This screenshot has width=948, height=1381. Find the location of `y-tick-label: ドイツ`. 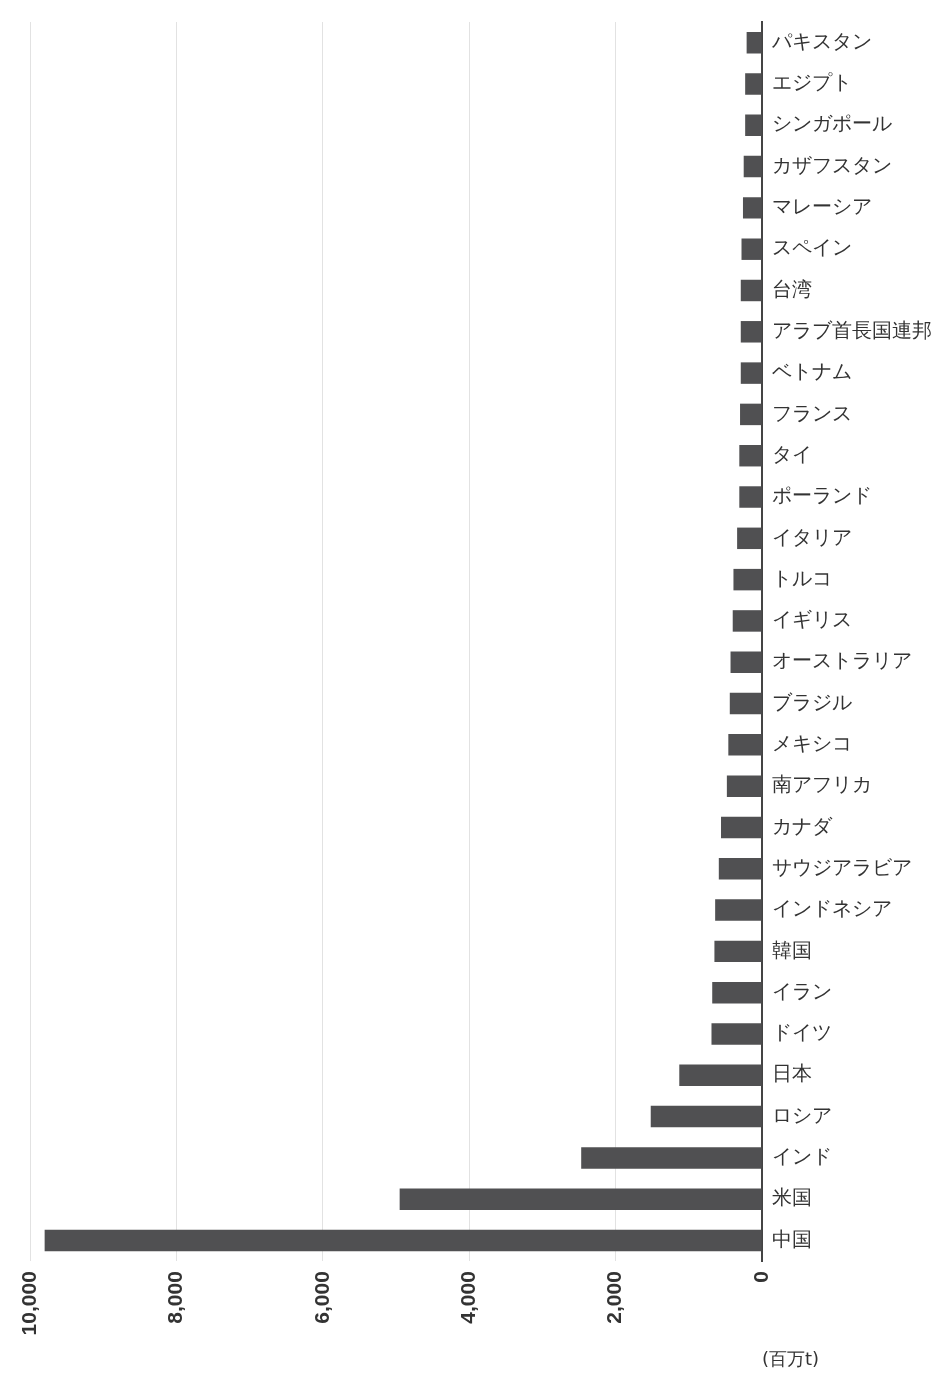

y-tick-label: ドイツ is located at coordinates (802, 1032).